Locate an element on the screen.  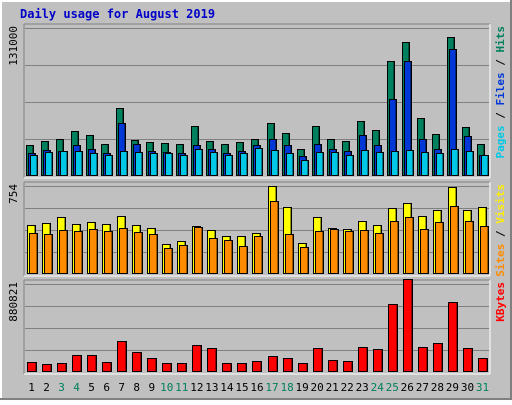
visits-panel-bar-sites-14-shadow is located at coordinates (231, 257).